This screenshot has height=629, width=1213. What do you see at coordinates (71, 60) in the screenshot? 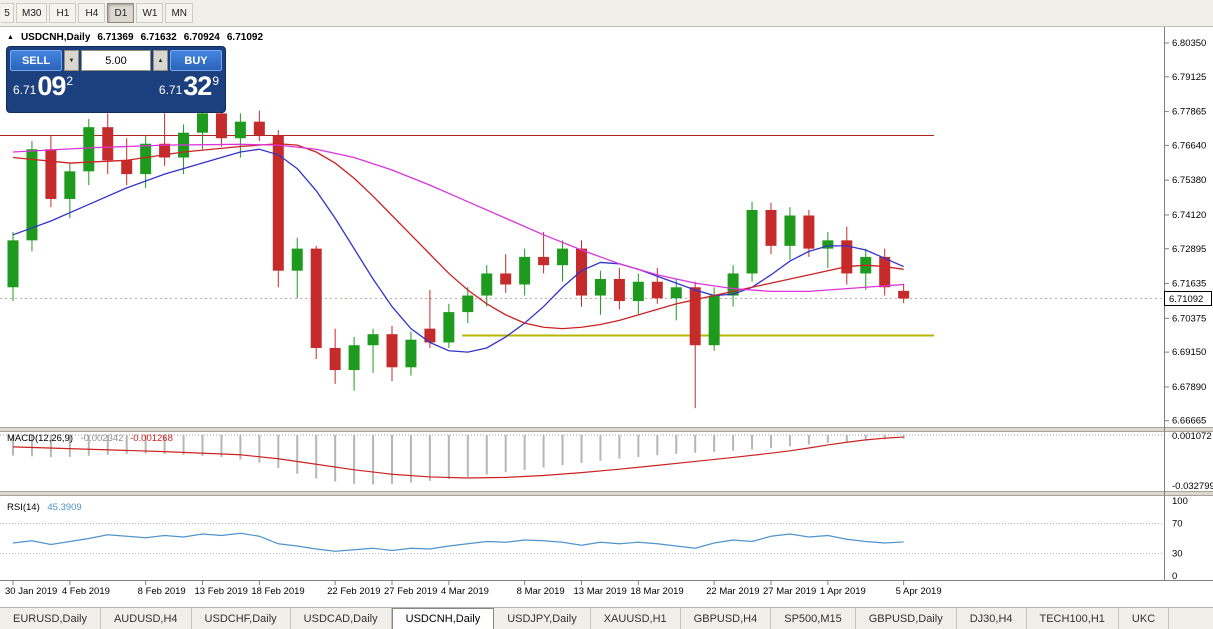
I see `volume-decrease-button: ▼` at bounding box center [71, 60].